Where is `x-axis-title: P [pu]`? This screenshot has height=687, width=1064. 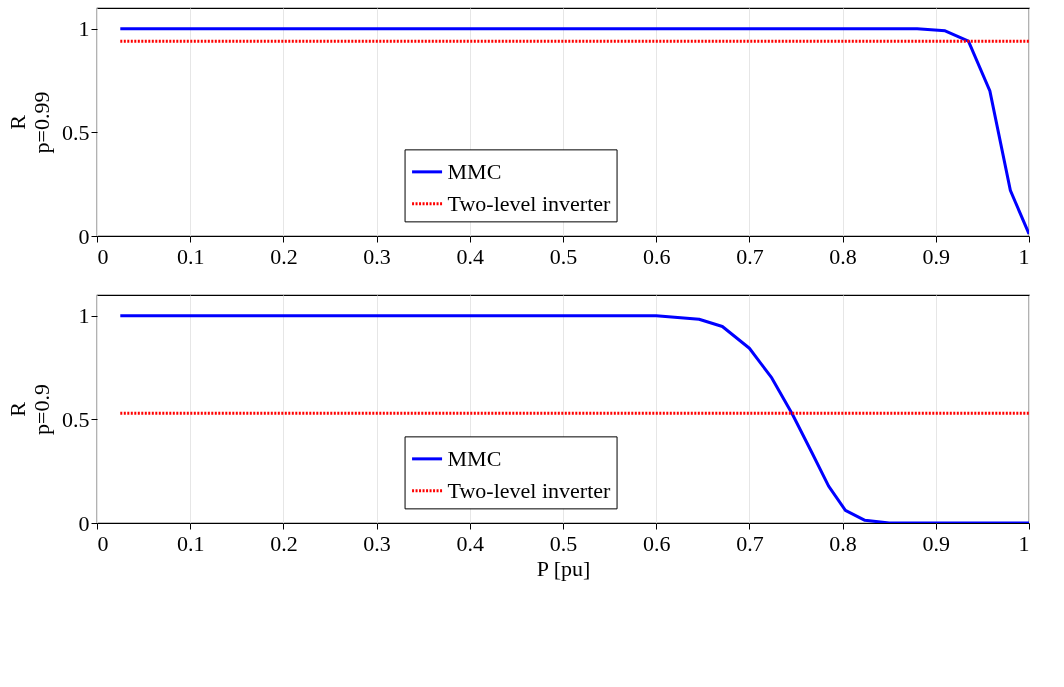
x-axis-title: P [pu] is located at coordinates (563, 568).